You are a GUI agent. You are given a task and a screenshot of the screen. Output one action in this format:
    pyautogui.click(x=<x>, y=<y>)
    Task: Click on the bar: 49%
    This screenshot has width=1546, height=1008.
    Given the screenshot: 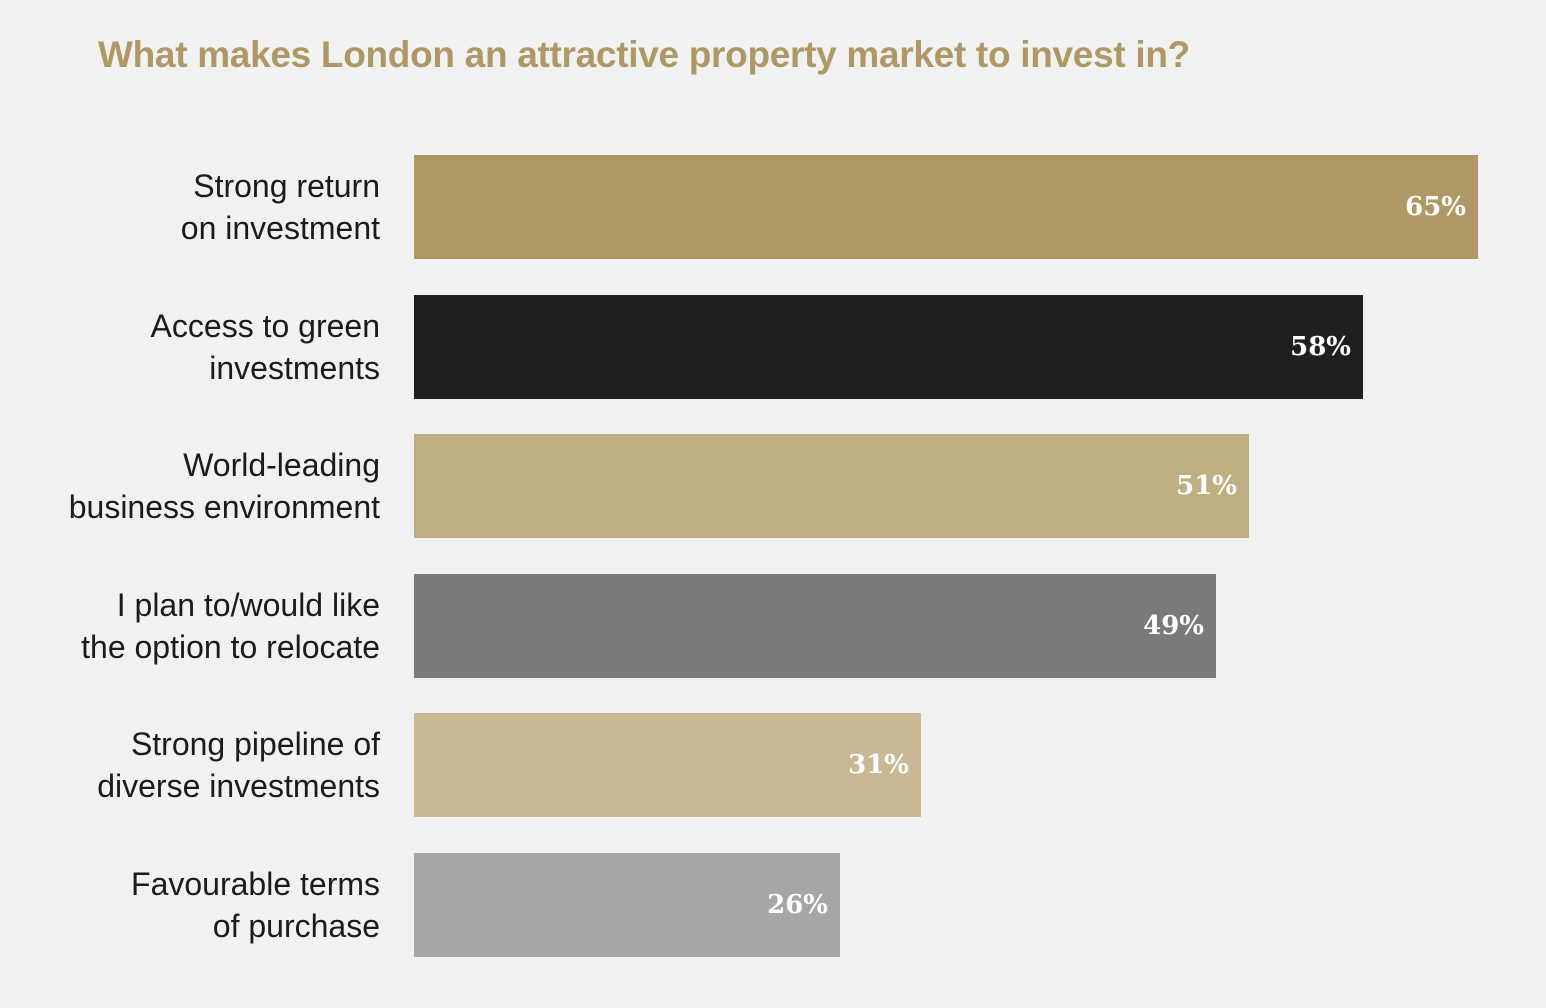 What is the action you would take?
    pyautogui.click(x=815, y=625)
    